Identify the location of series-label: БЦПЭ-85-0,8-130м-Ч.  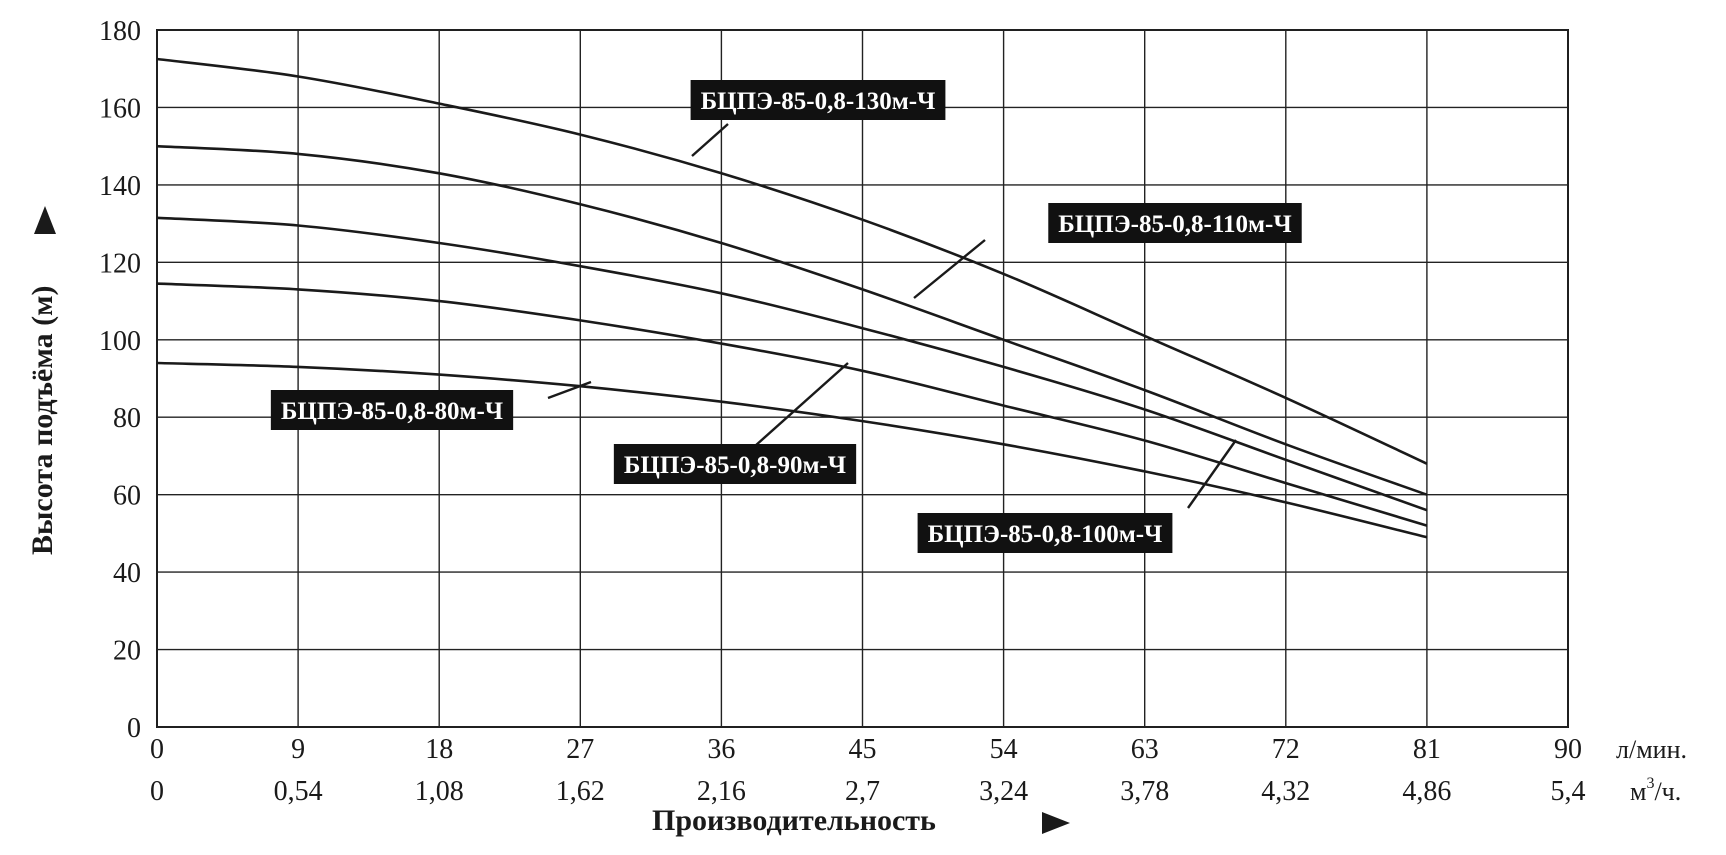
(818, 101).